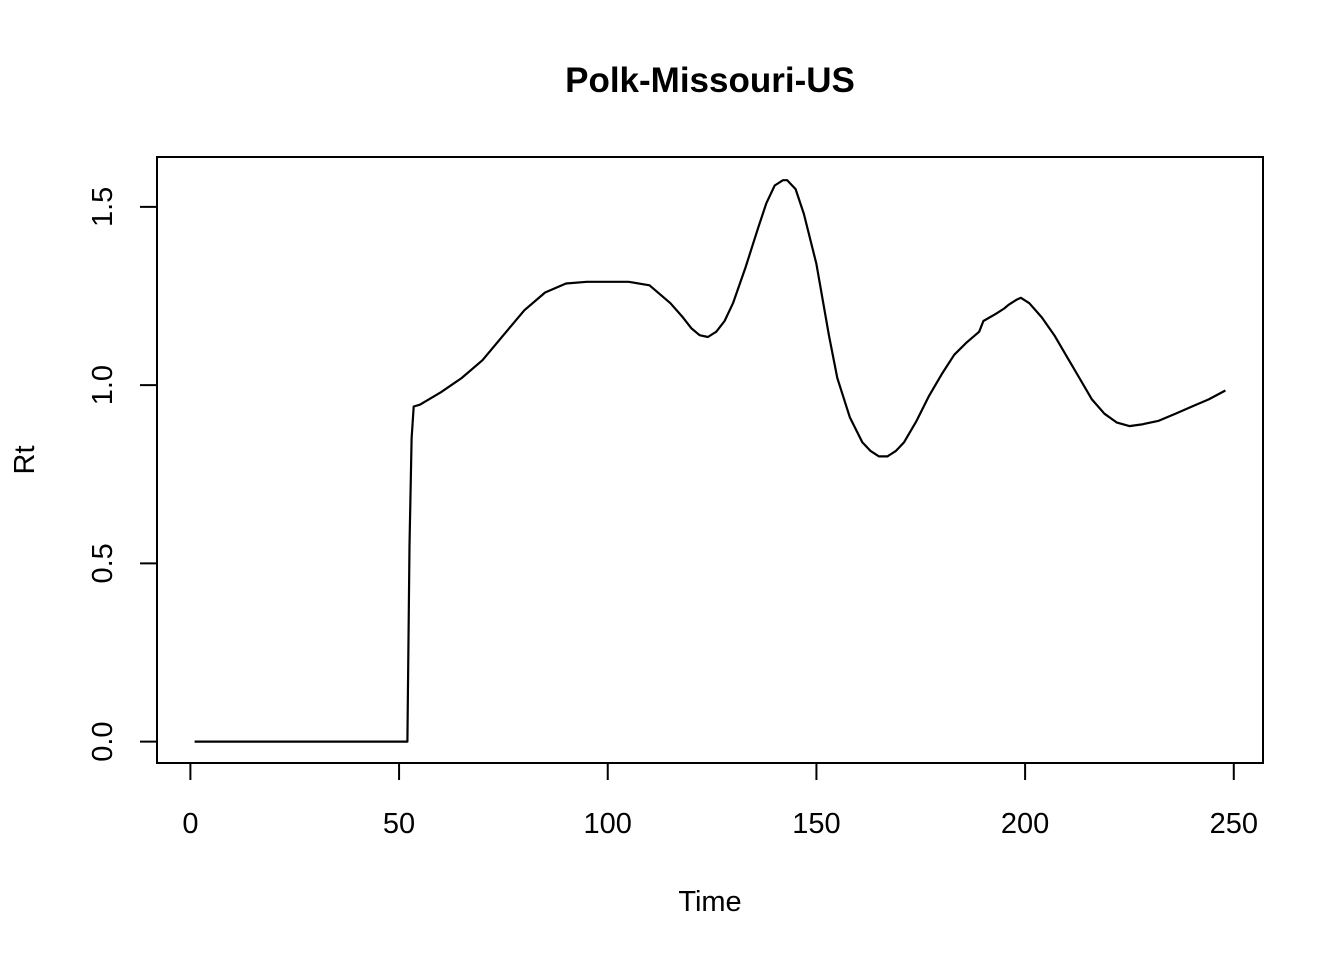  Describe the element at coordinates (816, 824) in the screenshot. I see `x-tick-label: 150` at that location.